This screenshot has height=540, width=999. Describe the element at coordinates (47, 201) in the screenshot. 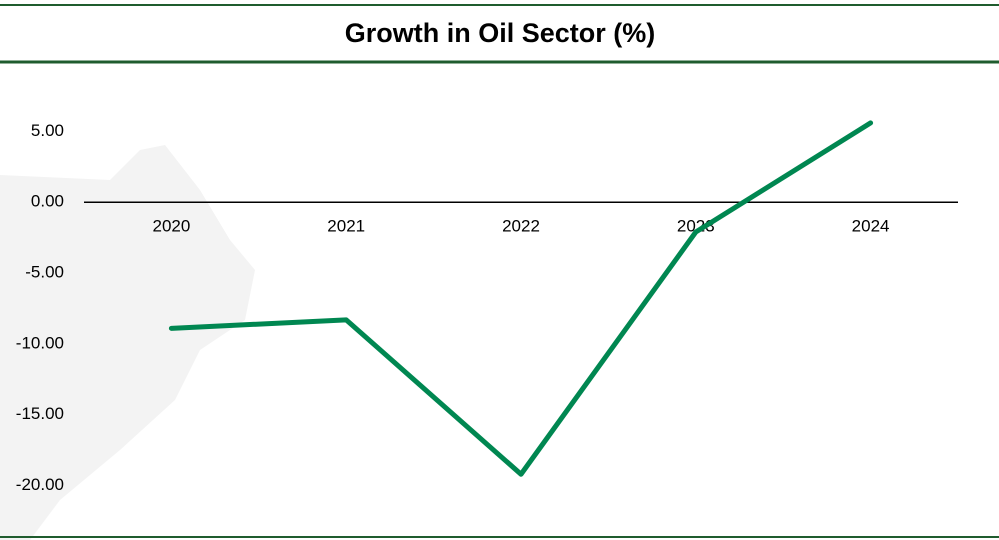

I see `y-tick-label: 0.00` at that location.